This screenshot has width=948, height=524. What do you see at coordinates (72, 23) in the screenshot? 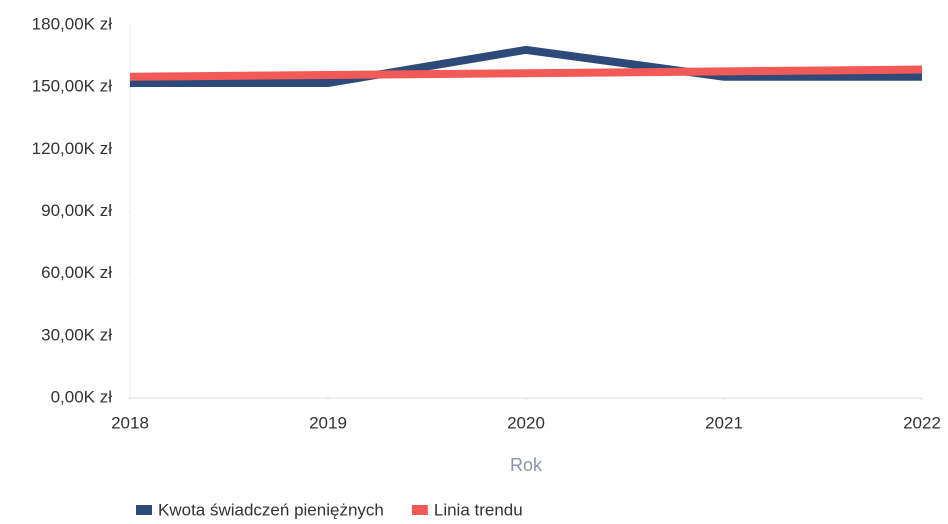
I see `y-tick-label: 180,00K zł` at bounding box center [72, 23].